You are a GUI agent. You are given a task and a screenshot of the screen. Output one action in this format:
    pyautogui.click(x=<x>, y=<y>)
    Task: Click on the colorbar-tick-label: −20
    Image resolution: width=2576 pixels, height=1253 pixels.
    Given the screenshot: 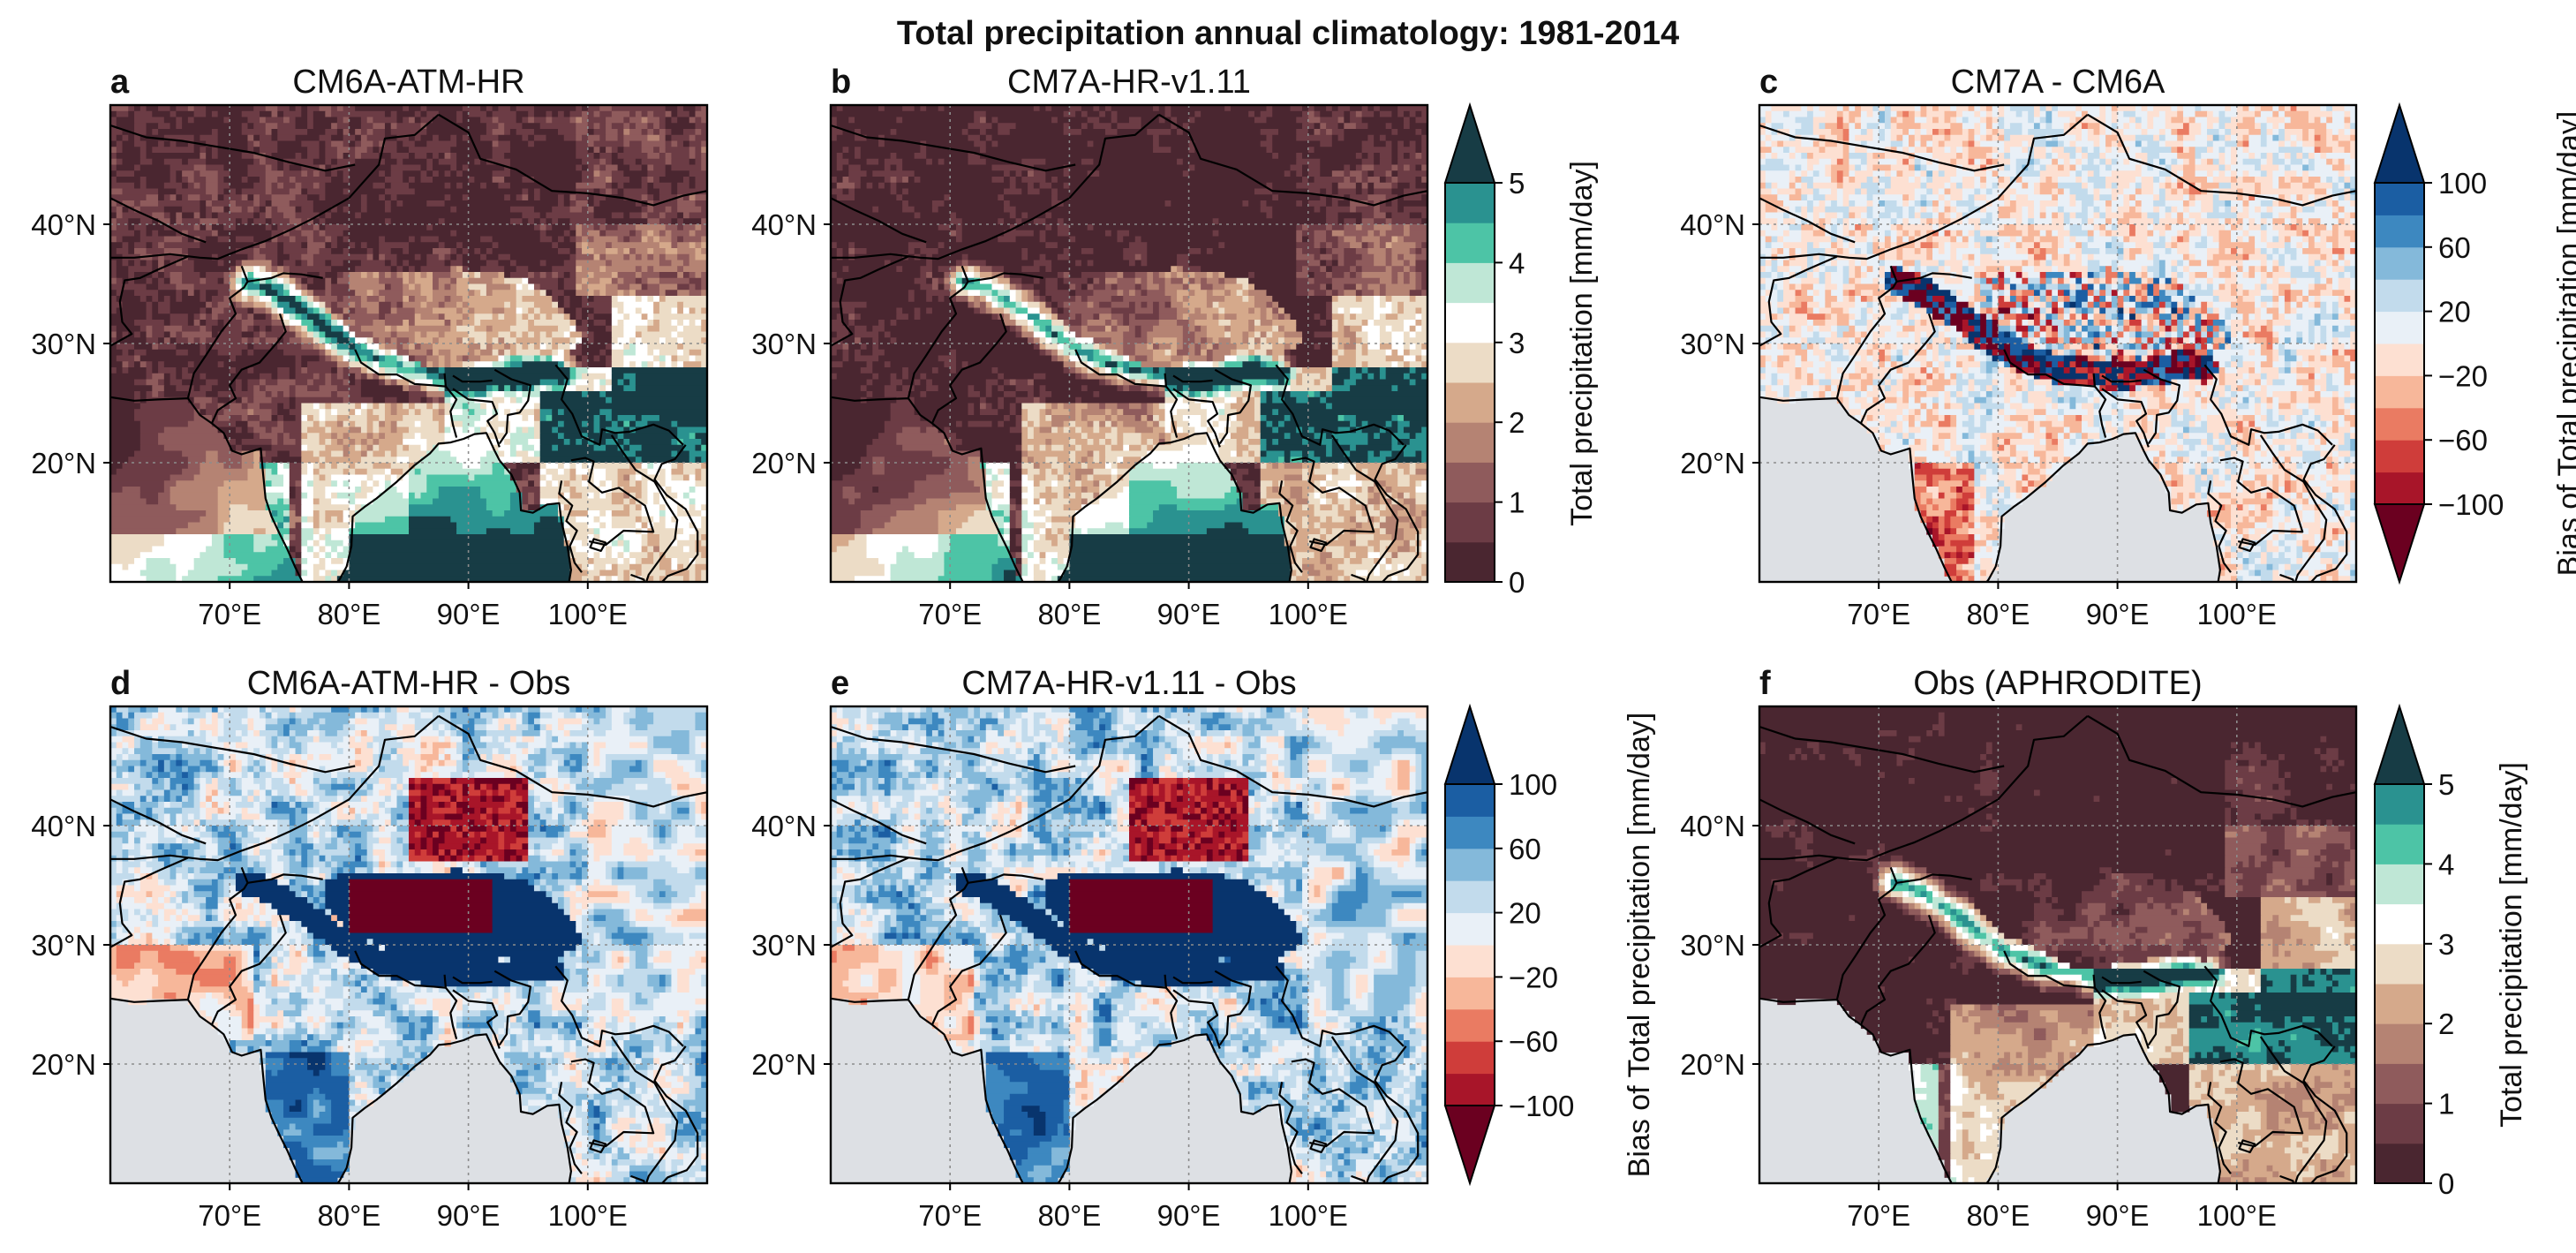 What is the action you would take?
    pyautogui.click(x=1534, y=977)
    